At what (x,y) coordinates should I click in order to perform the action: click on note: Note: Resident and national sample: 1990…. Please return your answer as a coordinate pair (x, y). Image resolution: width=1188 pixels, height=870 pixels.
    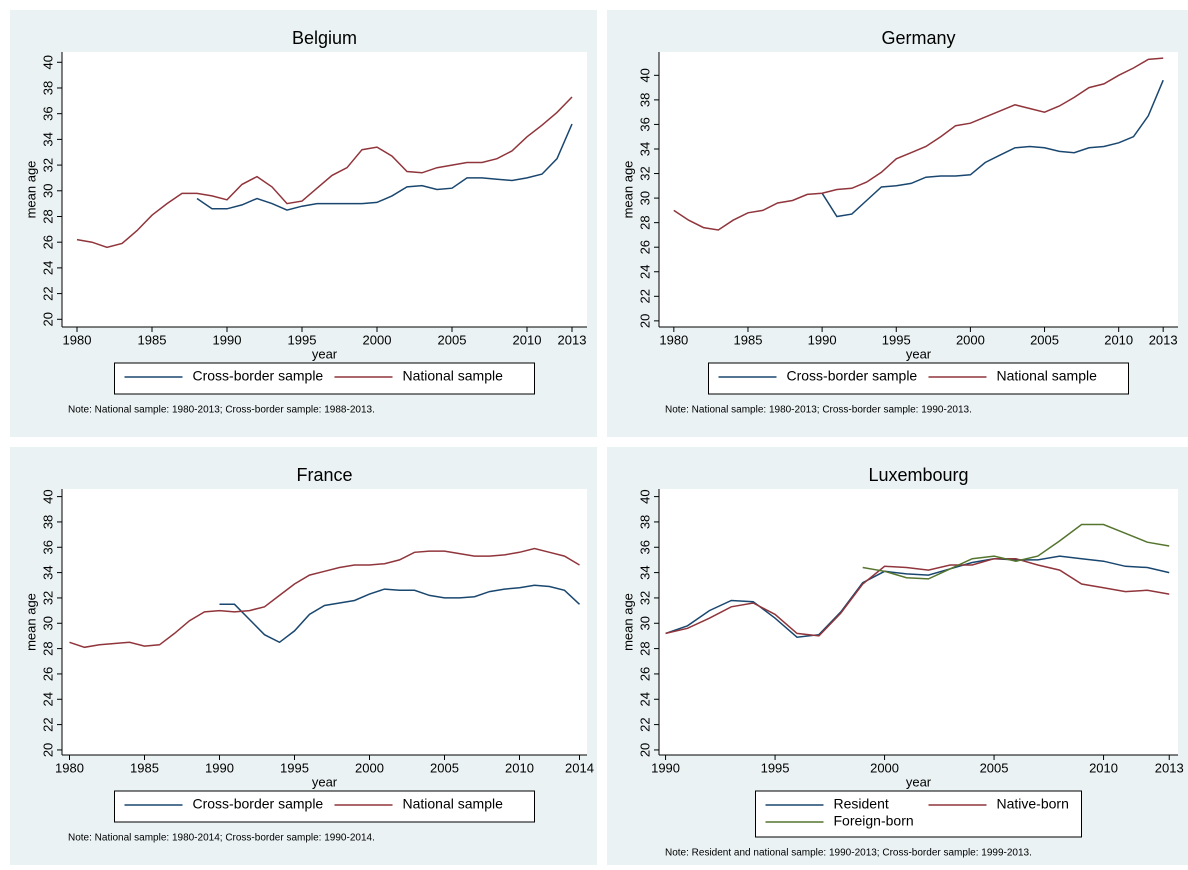
    Looking at the image, I should click on (848, 853).